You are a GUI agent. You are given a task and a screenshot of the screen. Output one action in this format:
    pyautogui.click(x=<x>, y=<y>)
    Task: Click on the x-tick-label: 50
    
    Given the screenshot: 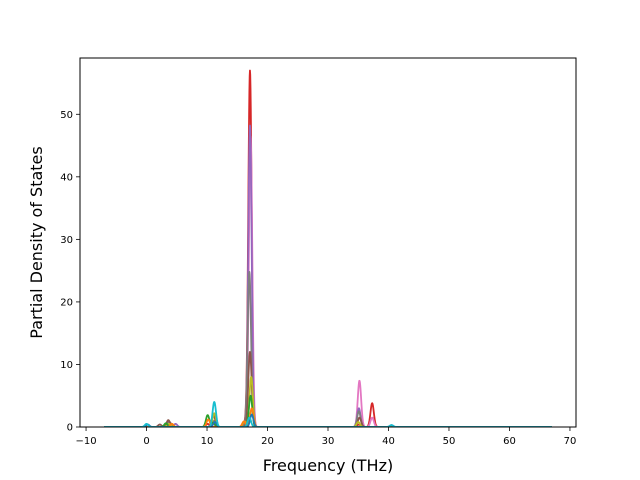 What is the action you would take?
    pyautogui.click(x=449, y=441)
    